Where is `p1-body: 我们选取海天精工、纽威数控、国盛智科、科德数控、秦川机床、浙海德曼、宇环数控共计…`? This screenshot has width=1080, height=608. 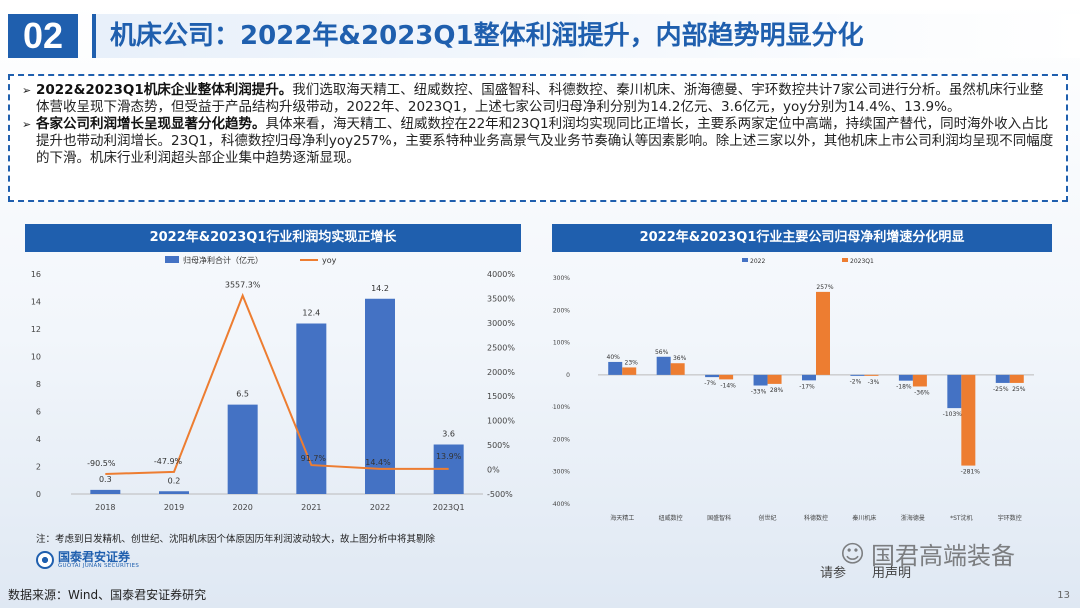 p1-body: 我们选取海天精工、纽威数控、国盛智科、科德数控、秦川机床、浙海德曼、宇环数控共计… is located at coordinates (540, 98).